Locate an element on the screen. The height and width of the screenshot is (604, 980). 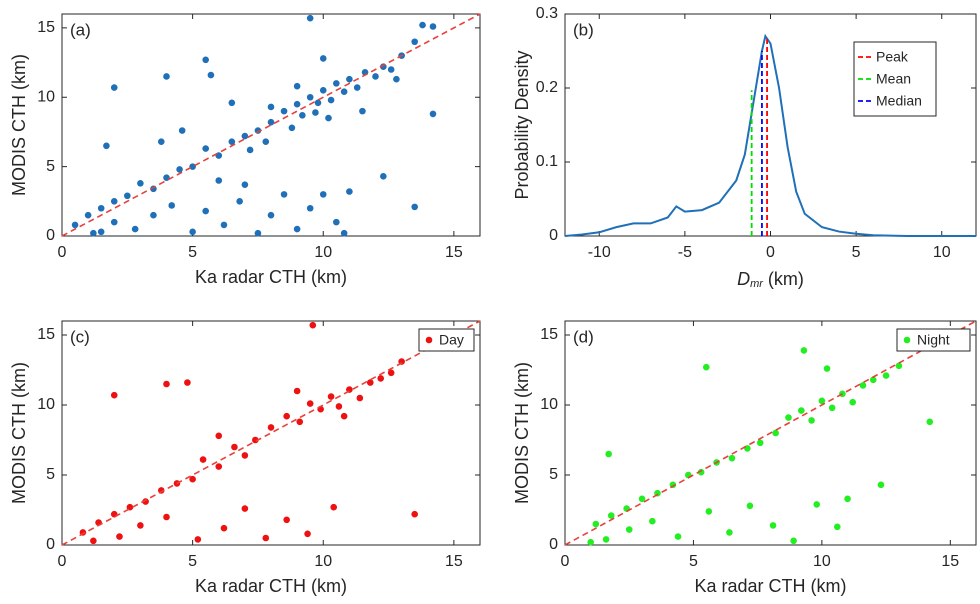
x-axis-subscript: mr is located at coordinates (757, 284).